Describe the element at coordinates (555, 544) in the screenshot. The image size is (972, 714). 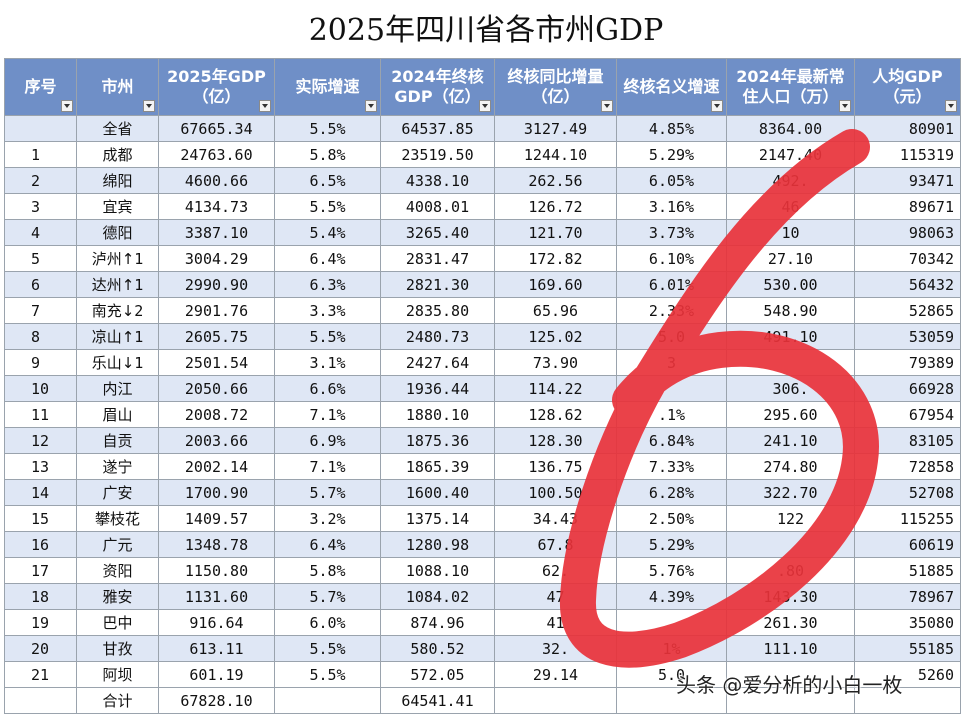
I see `cell-increment: 67.8` at that location.